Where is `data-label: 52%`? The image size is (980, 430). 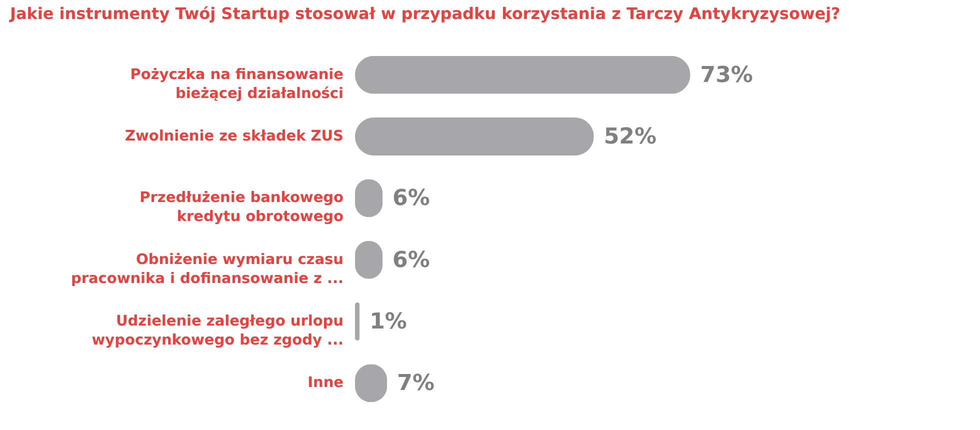
data-label: 52% is located at coordinates (630, 137).